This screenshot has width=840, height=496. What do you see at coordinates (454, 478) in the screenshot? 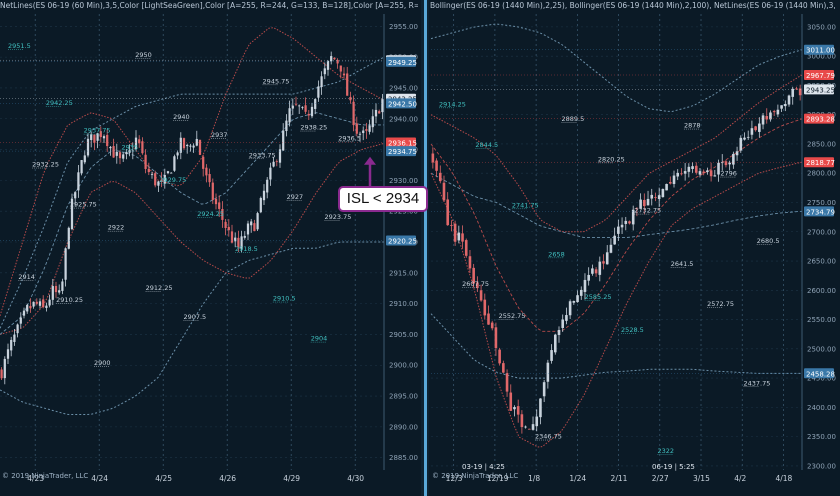
I see `x-tick-label: 12/3` at bounding box center [454, 478].